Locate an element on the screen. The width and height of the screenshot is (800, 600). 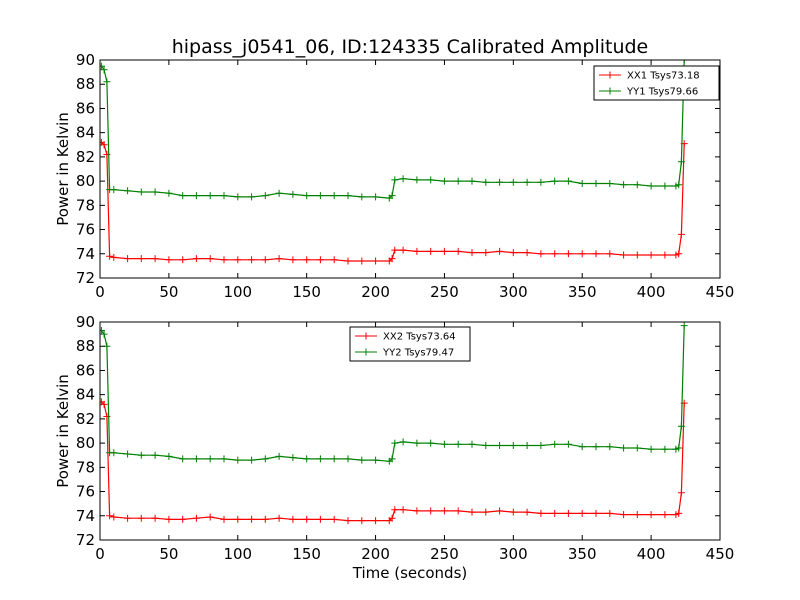
legend-entry-label: XX1 Tsys73.18 is located at coordinates (663, 76).